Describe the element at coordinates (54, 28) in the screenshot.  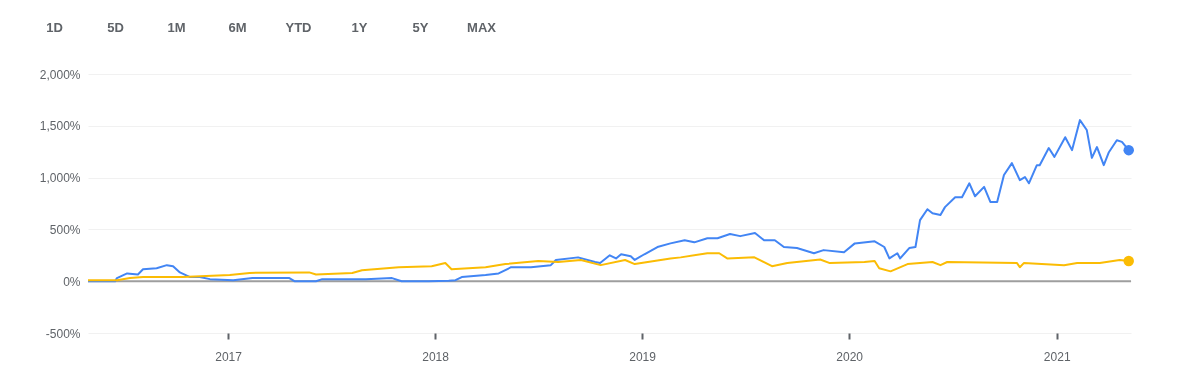
I see `text: 1D` at that location.